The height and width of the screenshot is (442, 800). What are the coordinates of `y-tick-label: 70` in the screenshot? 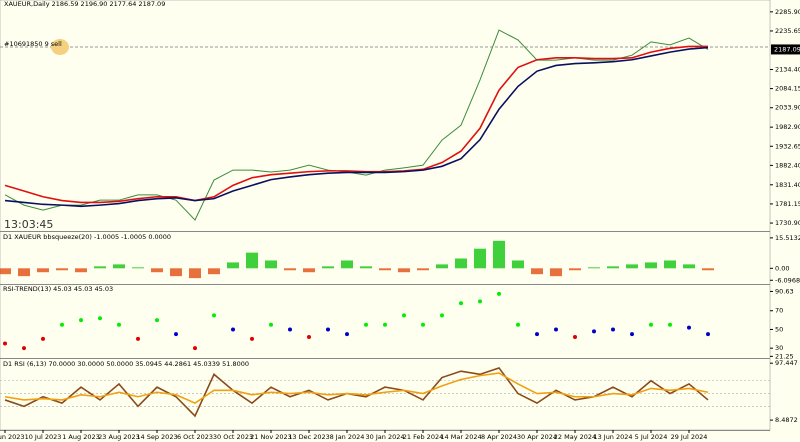 It's located at (779, 311).